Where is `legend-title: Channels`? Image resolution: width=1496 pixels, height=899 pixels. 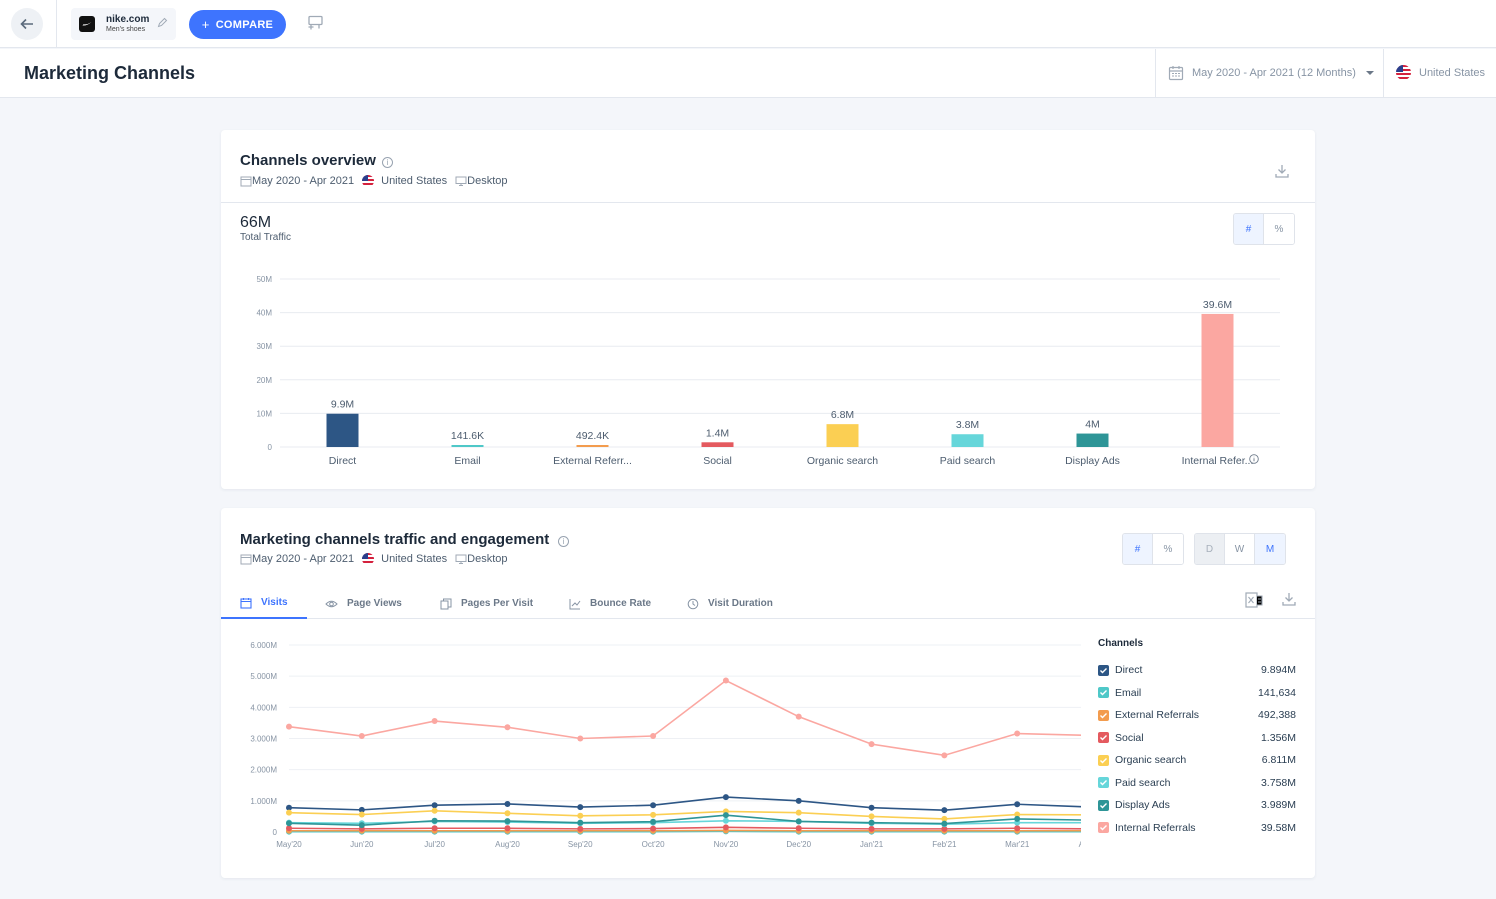
legend-title: Channels is located at coordinates (1121, 643).